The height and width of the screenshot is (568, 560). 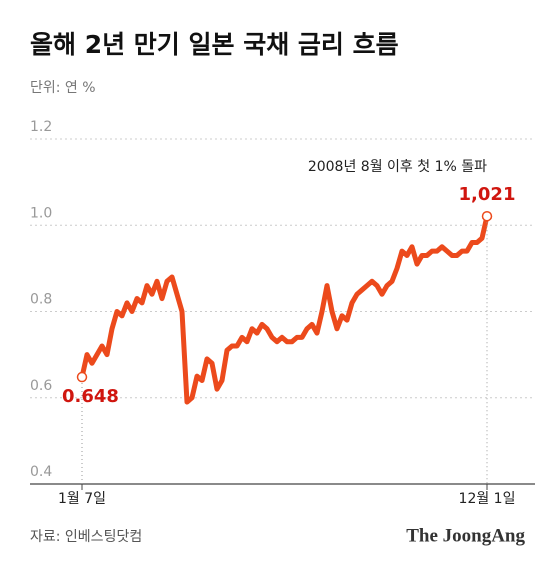 I want to click on y-tick-label: 0.4, so click(x=41, y=472).